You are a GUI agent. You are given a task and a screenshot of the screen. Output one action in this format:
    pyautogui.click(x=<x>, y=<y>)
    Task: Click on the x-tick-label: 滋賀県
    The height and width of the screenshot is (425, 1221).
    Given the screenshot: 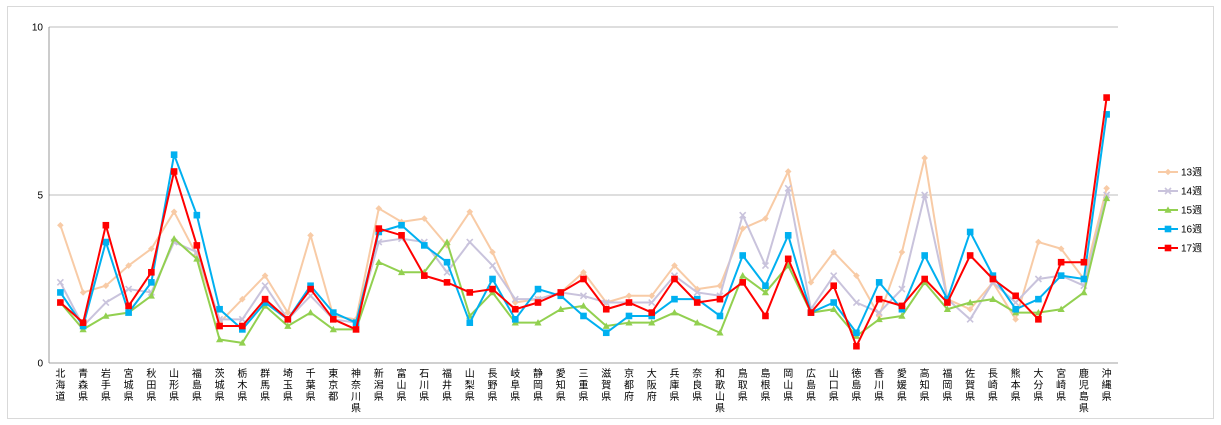 What is the action you would take?
    pyautogui.click(x=606, y=385)
    